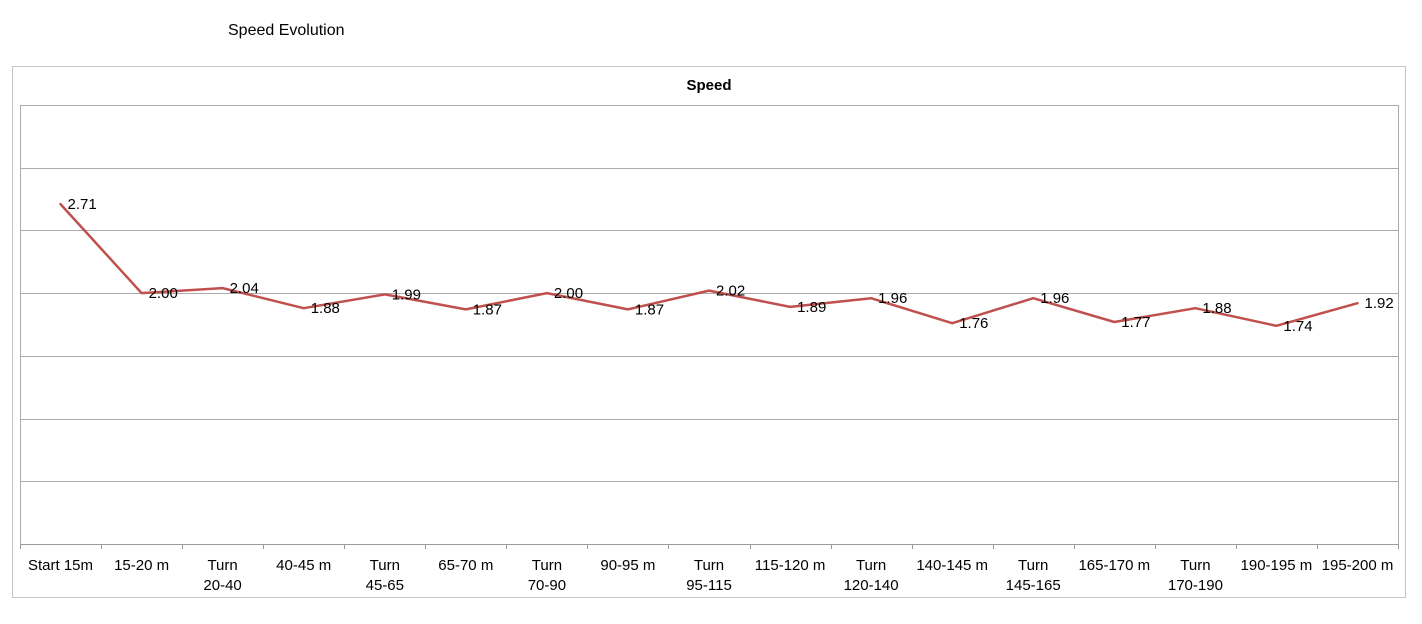 The height and width of the screenshot is (624, 1422). I want to click on data-label: 2.71, so click(82, 204).